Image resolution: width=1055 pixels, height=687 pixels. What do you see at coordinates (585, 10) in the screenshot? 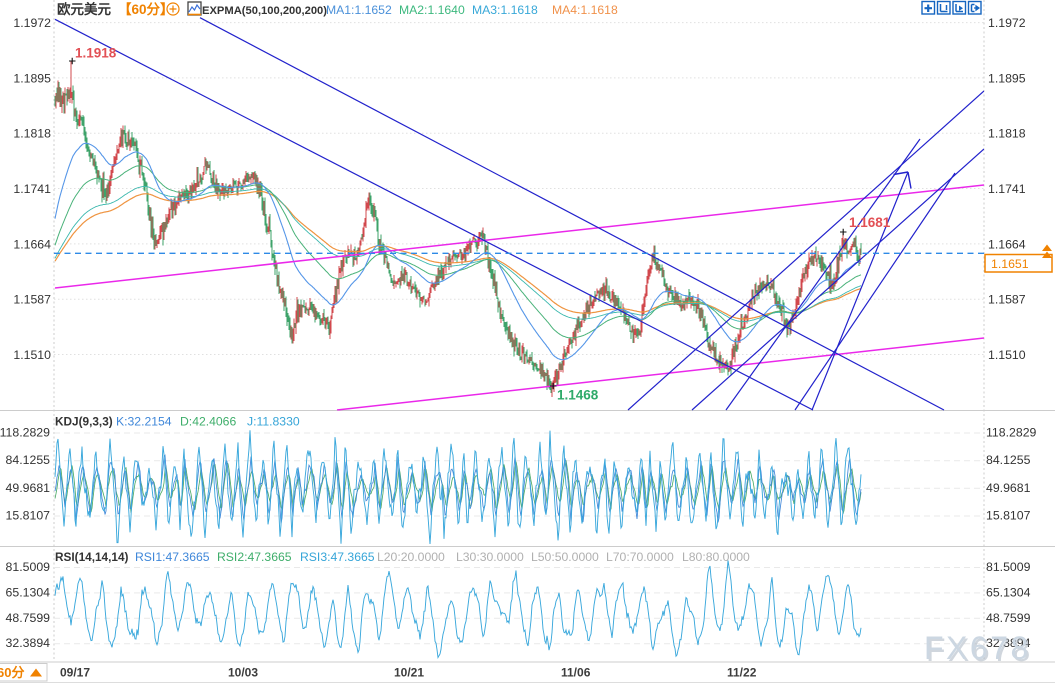
I see `svg-text: MA4:1.1618` at bounding box center [585, 10].